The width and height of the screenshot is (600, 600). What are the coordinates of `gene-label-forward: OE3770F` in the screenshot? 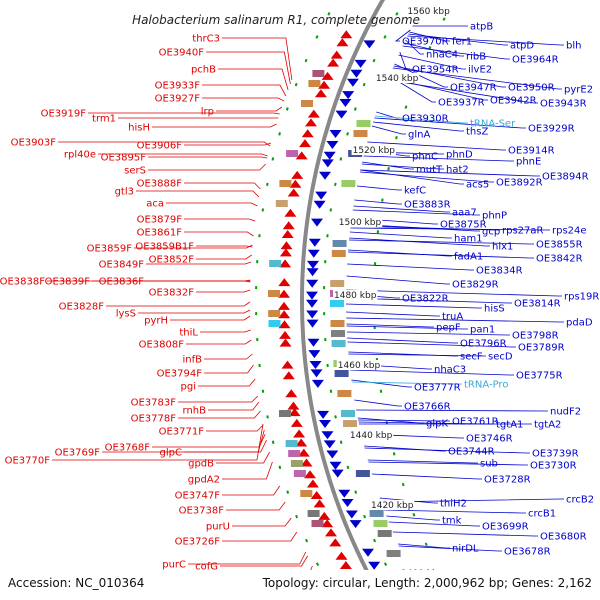 It's located at (28, 461).